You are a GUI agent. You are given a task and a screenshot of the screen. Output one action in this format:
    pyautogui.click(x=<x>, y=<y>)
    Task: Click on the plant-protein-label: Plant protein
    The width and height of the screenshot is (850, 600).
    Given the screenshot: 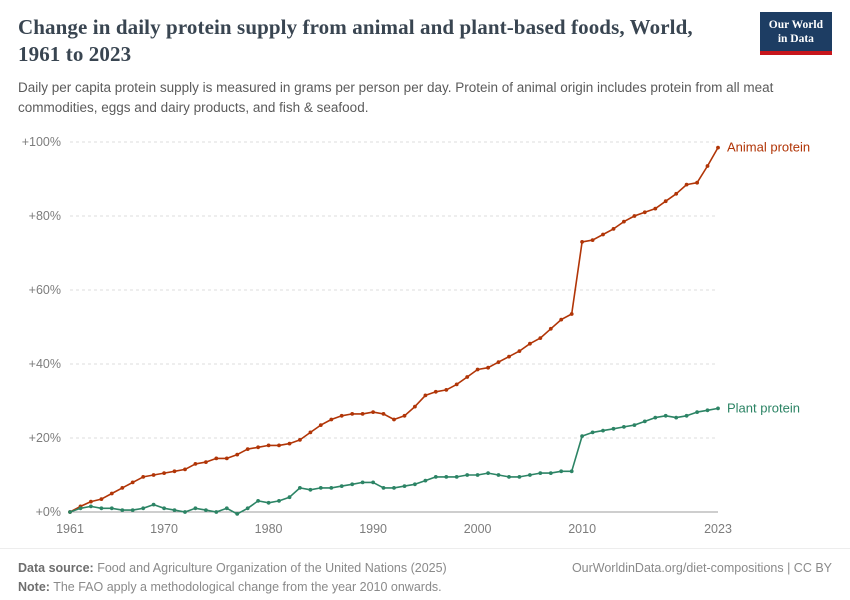 What is the action you would take?
    pyautogui.click(x=763, y=407)
    